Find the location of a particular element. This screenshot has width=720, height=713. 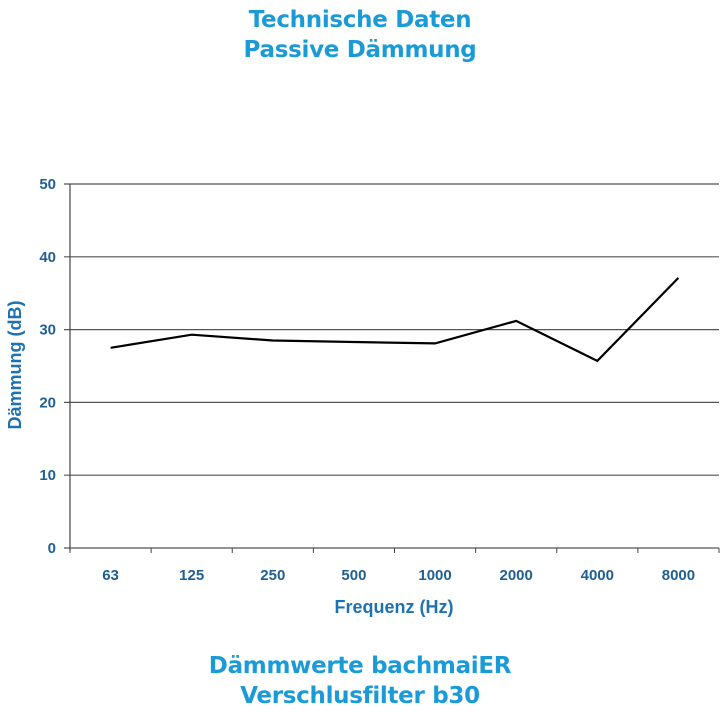

chart-title: Technische Daten Passive Dämmung is located at coordinates (360, 35).